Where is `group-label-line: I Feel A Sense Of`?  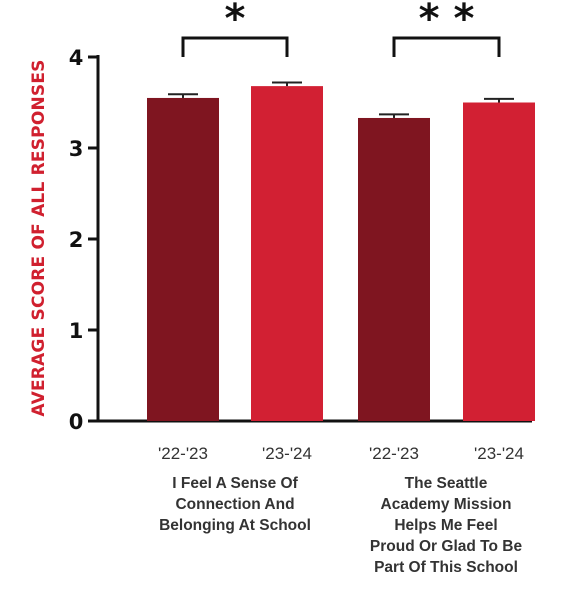 group-label-line: I Feel A Sense Of is located at coordinates (235, 483).